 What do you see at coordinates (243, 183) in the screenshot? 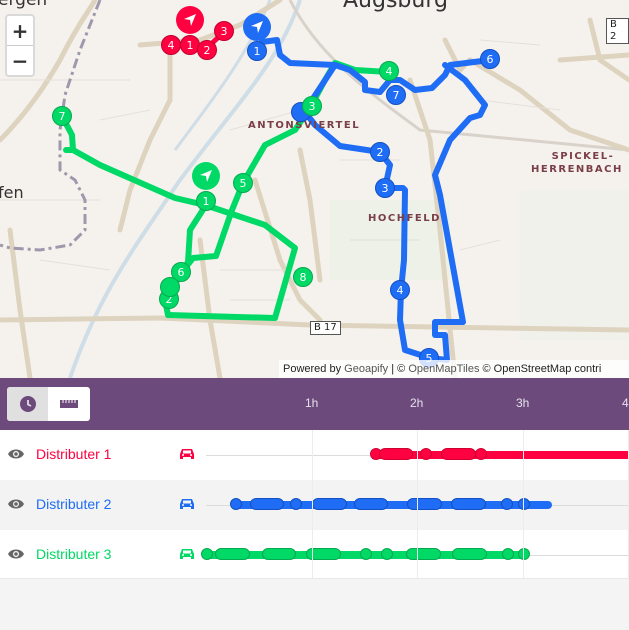
I see `stop-marker: 5` at bounding box center [243, 183].